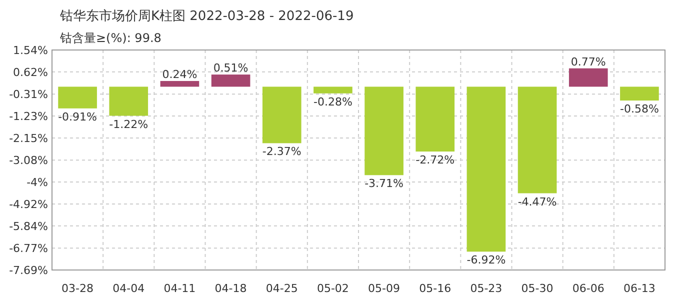 The height and width of the screenshot is (308, 673). I want to click on x-tick-label: 06-13, so click(639, 288).